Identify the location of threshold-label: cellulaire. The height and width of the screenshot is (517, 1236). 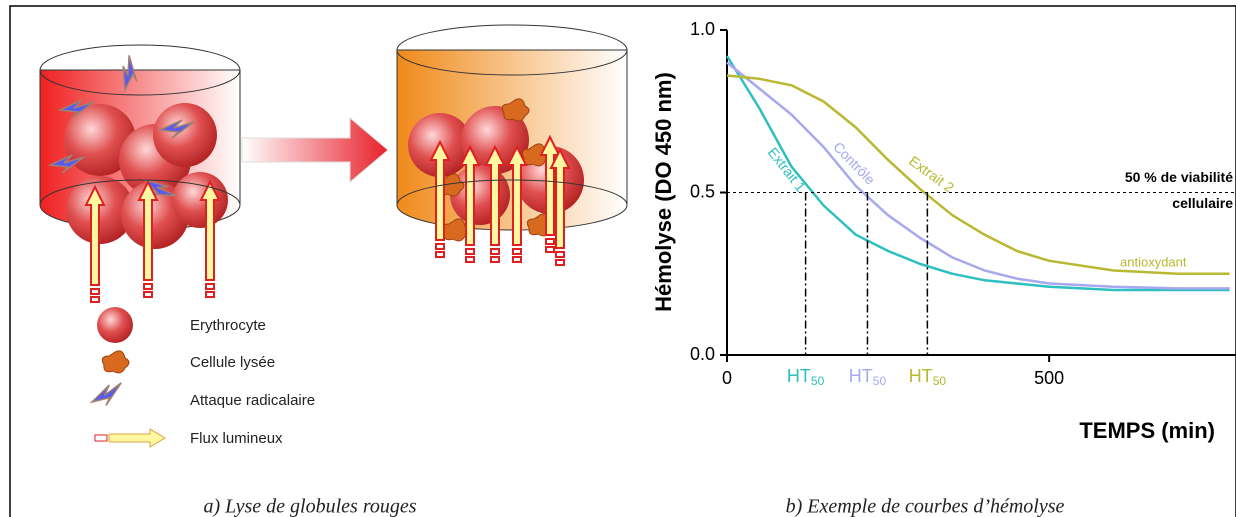
(1202, 203).